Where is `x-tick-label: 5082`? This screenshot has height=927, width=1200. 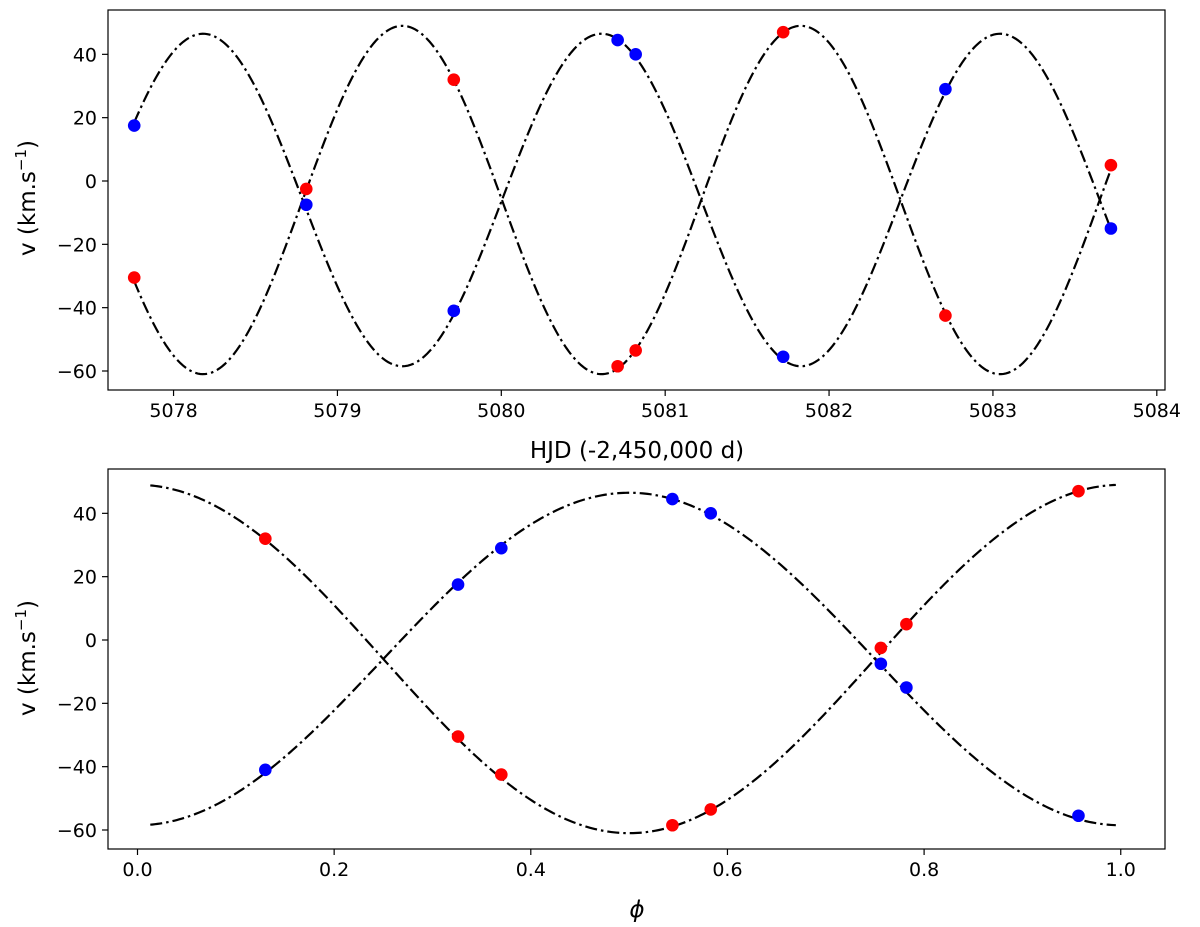 x-tick-label: 5082 is located at coordinates (829, 411).